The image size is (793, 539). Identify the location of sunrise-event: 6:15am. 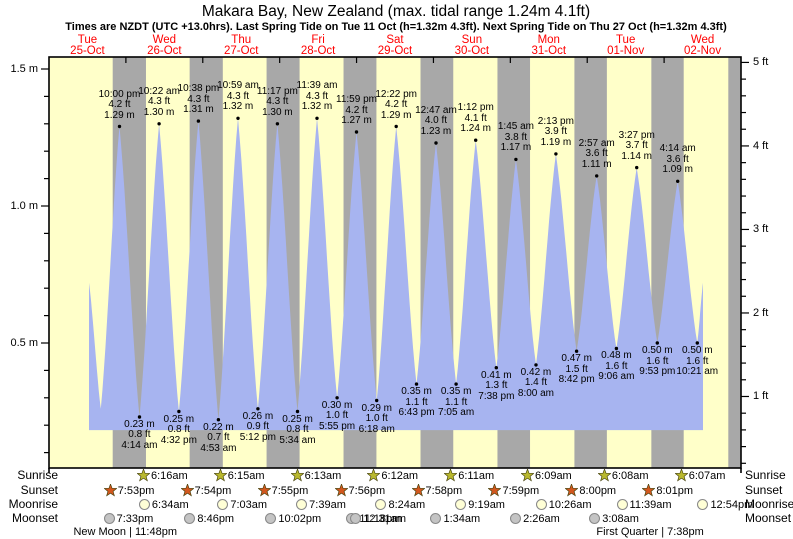
(239, 475).